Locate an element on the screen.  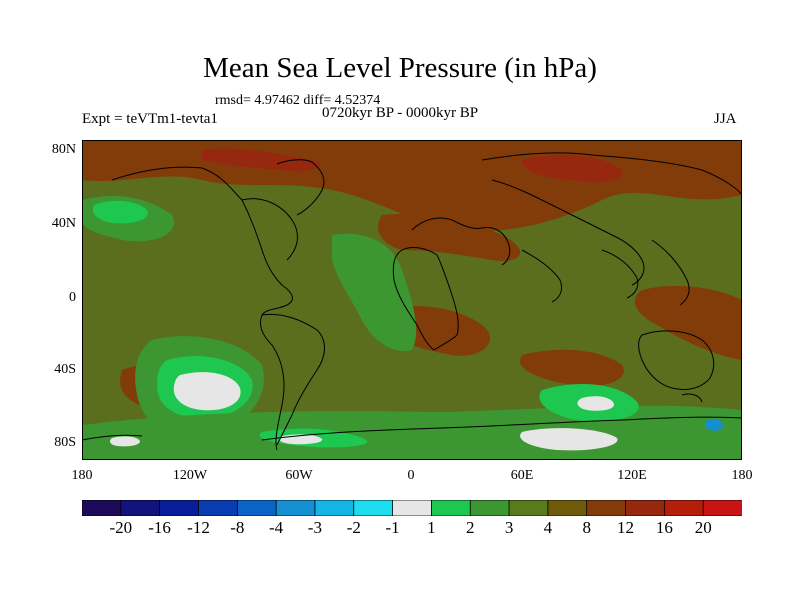
season-label: JJA is located at coordinates (725, 119).